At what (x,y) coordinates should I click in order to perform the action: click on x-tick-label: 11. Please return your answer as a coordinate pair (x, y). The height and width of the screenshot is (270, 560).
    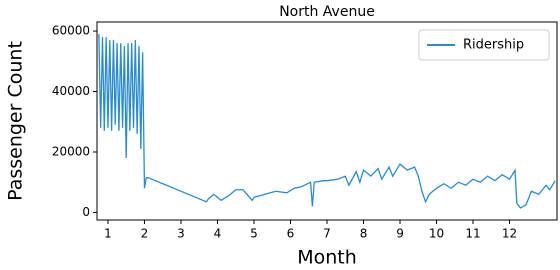
    Looking at the image, I should click on (472, 234).